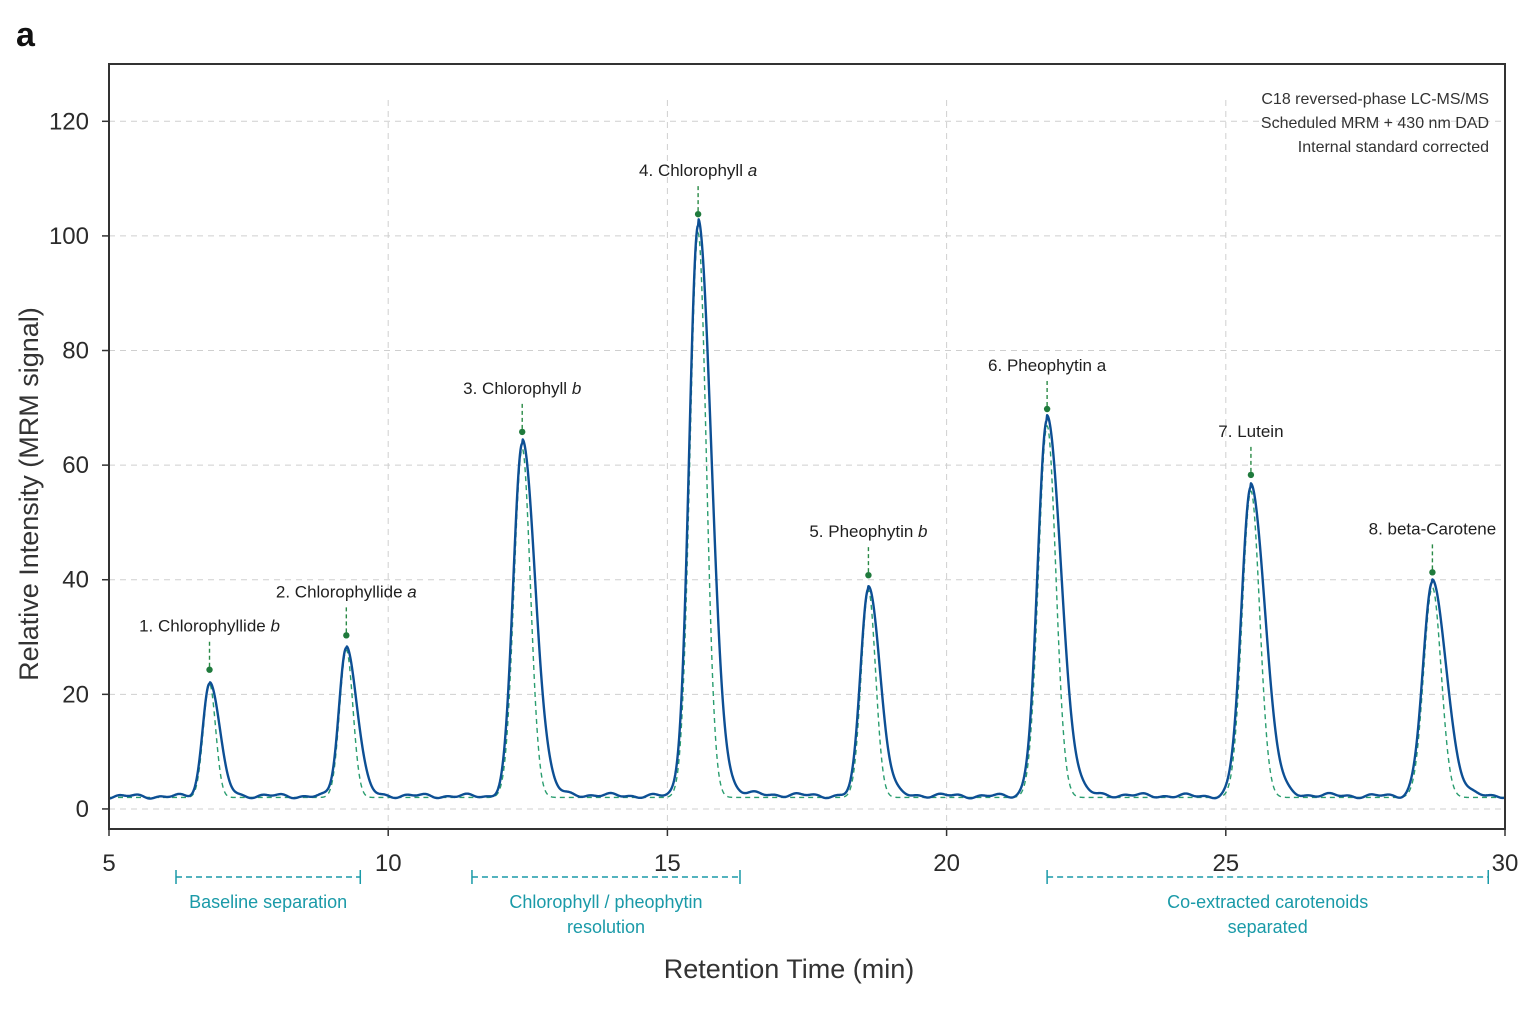  What do you see at coordinates (1251, 450) in the screenshot?
I see `peak-7-annotation: 7. Lutein` at bounding box center [1251, 450].